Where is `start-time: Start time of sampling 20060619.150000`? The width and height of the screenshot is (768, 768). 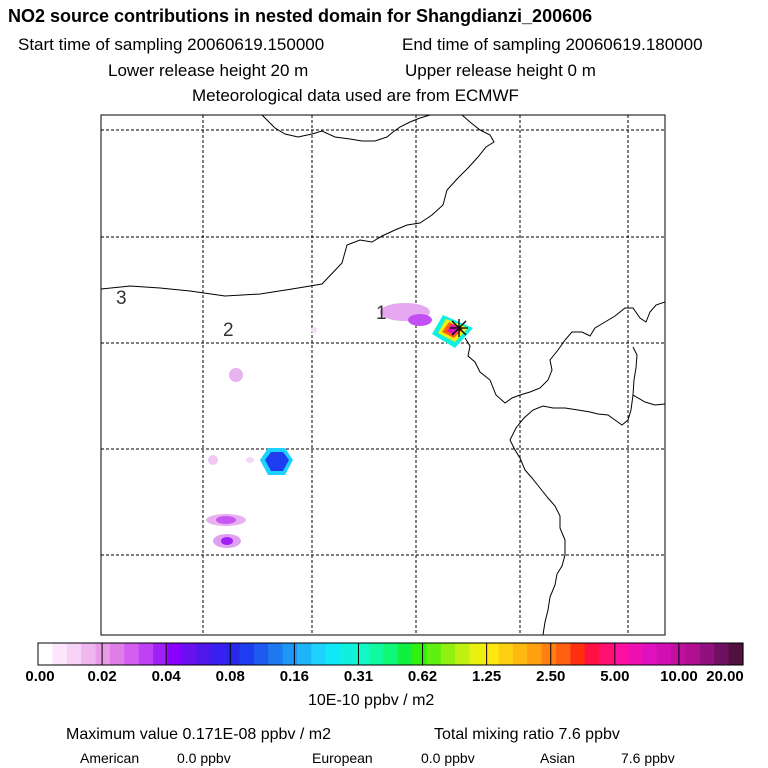
start-time: Start time of sampling 20060619.150000 is located at coordinates (171, 44).